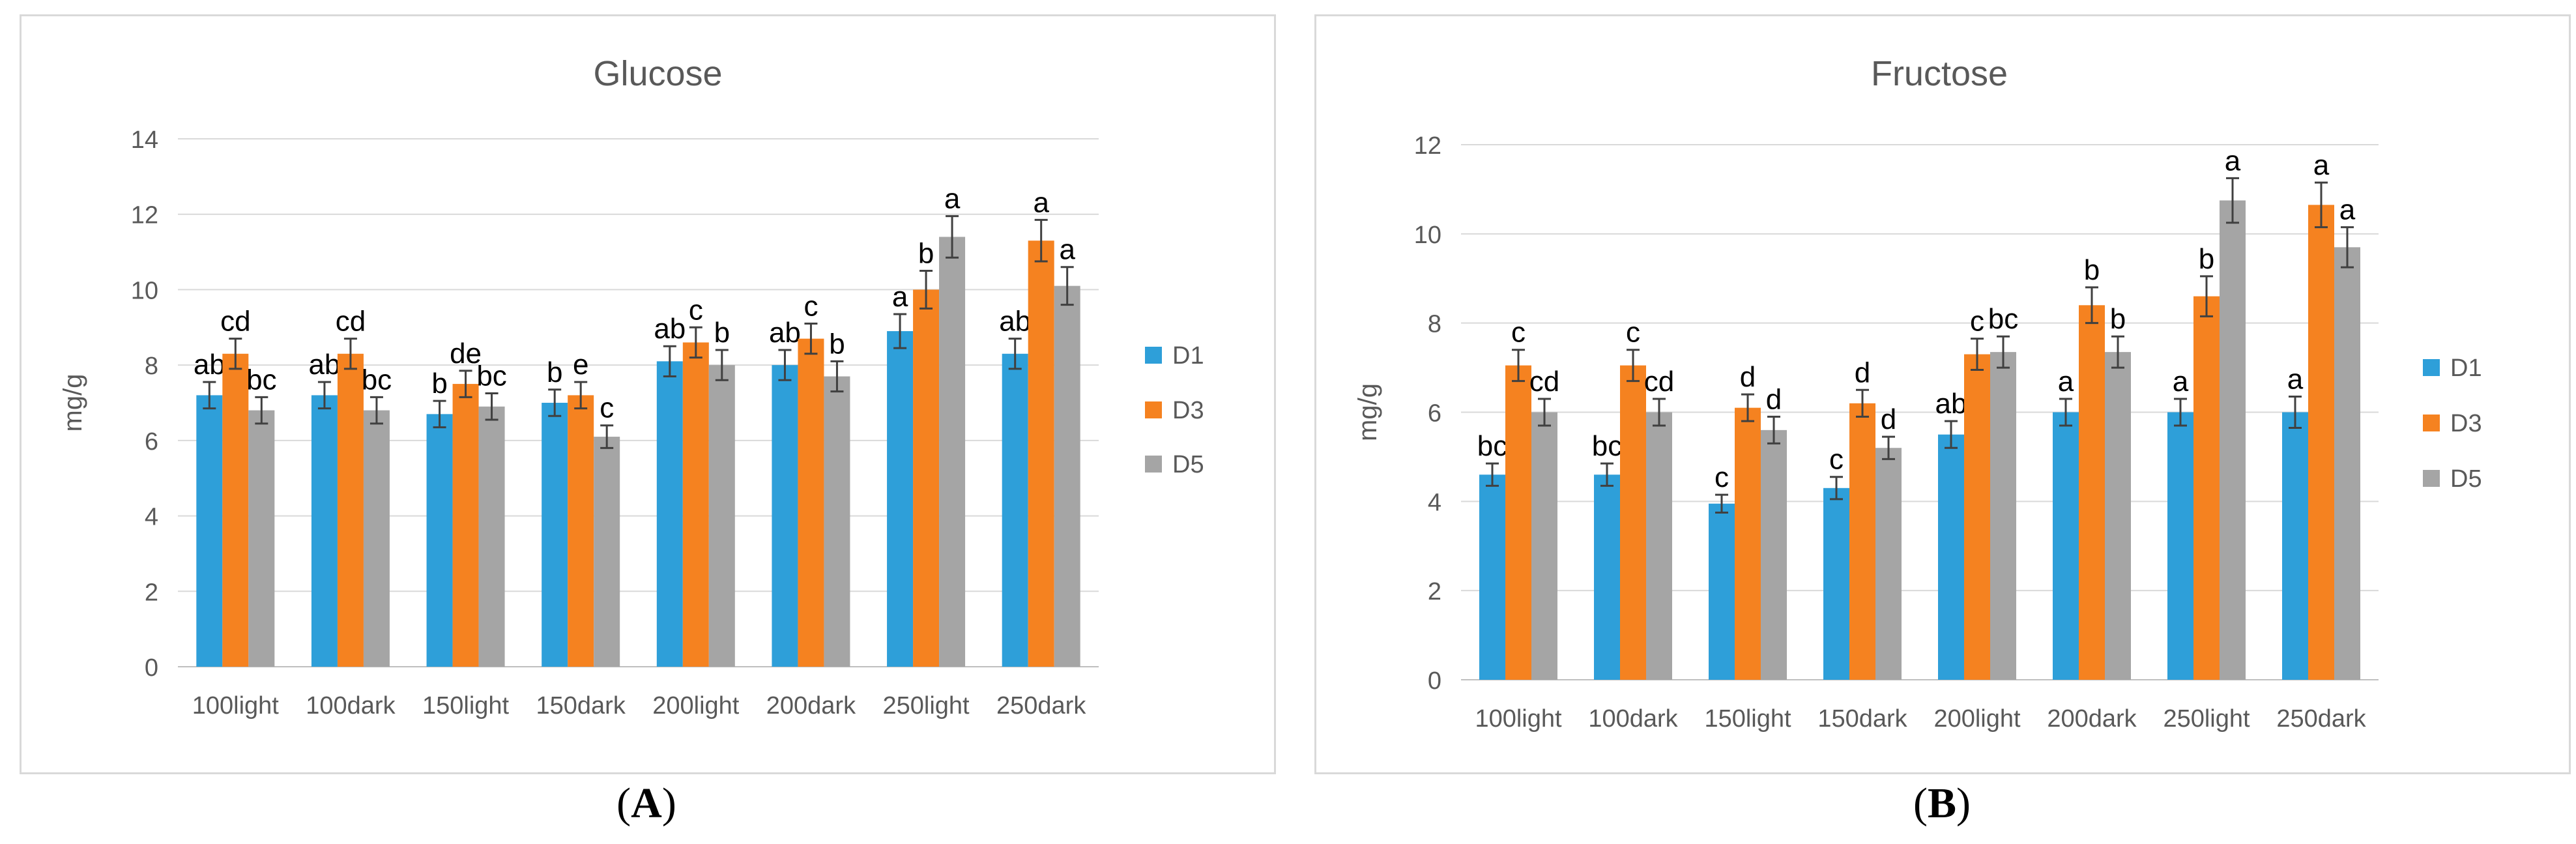 The image size is (2576, 844). Describe the element at coordinates (1434, 414) in the screenshot. I see `y-tick-label: 6` at that location.